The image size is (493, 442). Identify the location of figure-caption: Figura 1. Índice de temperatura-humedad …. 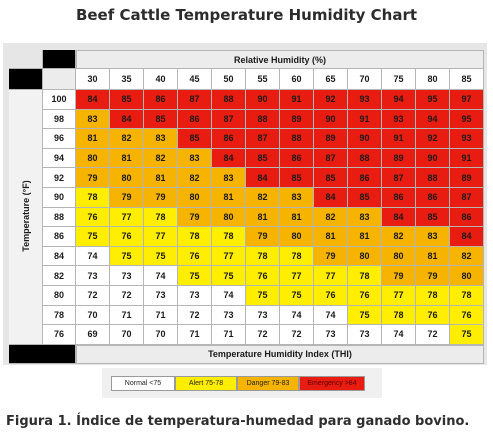
(238, 421).